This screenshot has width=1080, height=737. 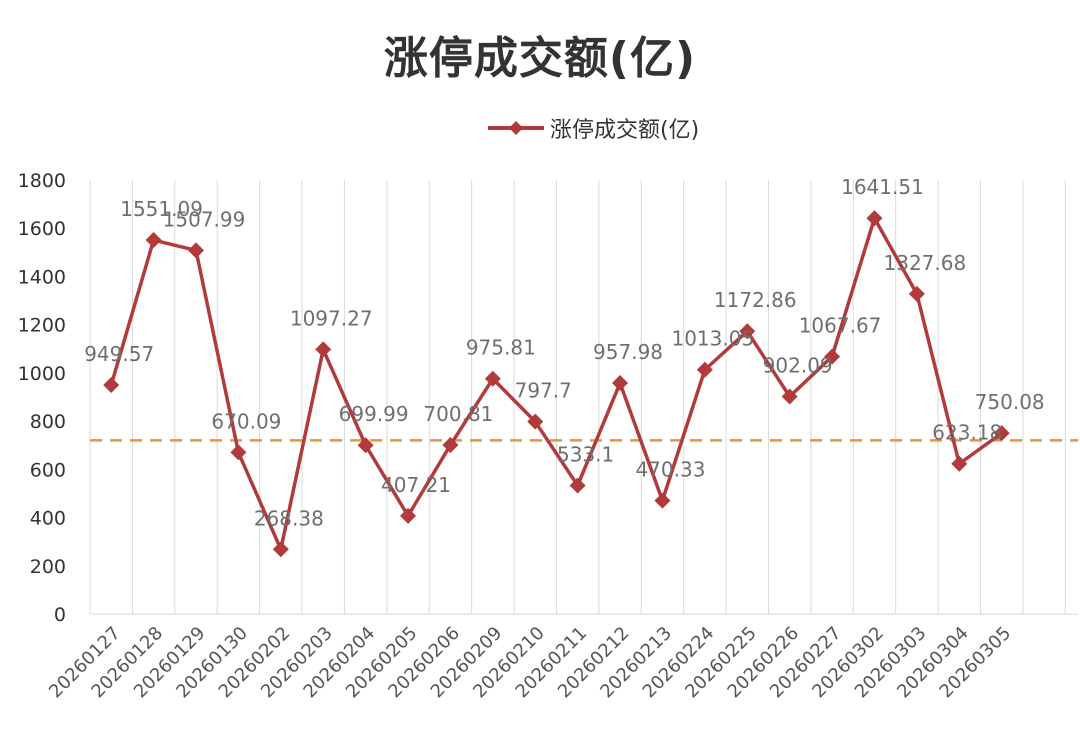 What do you see at coordinates (60, 615) in the screenshot?
I see `y-tick-label: 0` at bounding box center [60, 615].